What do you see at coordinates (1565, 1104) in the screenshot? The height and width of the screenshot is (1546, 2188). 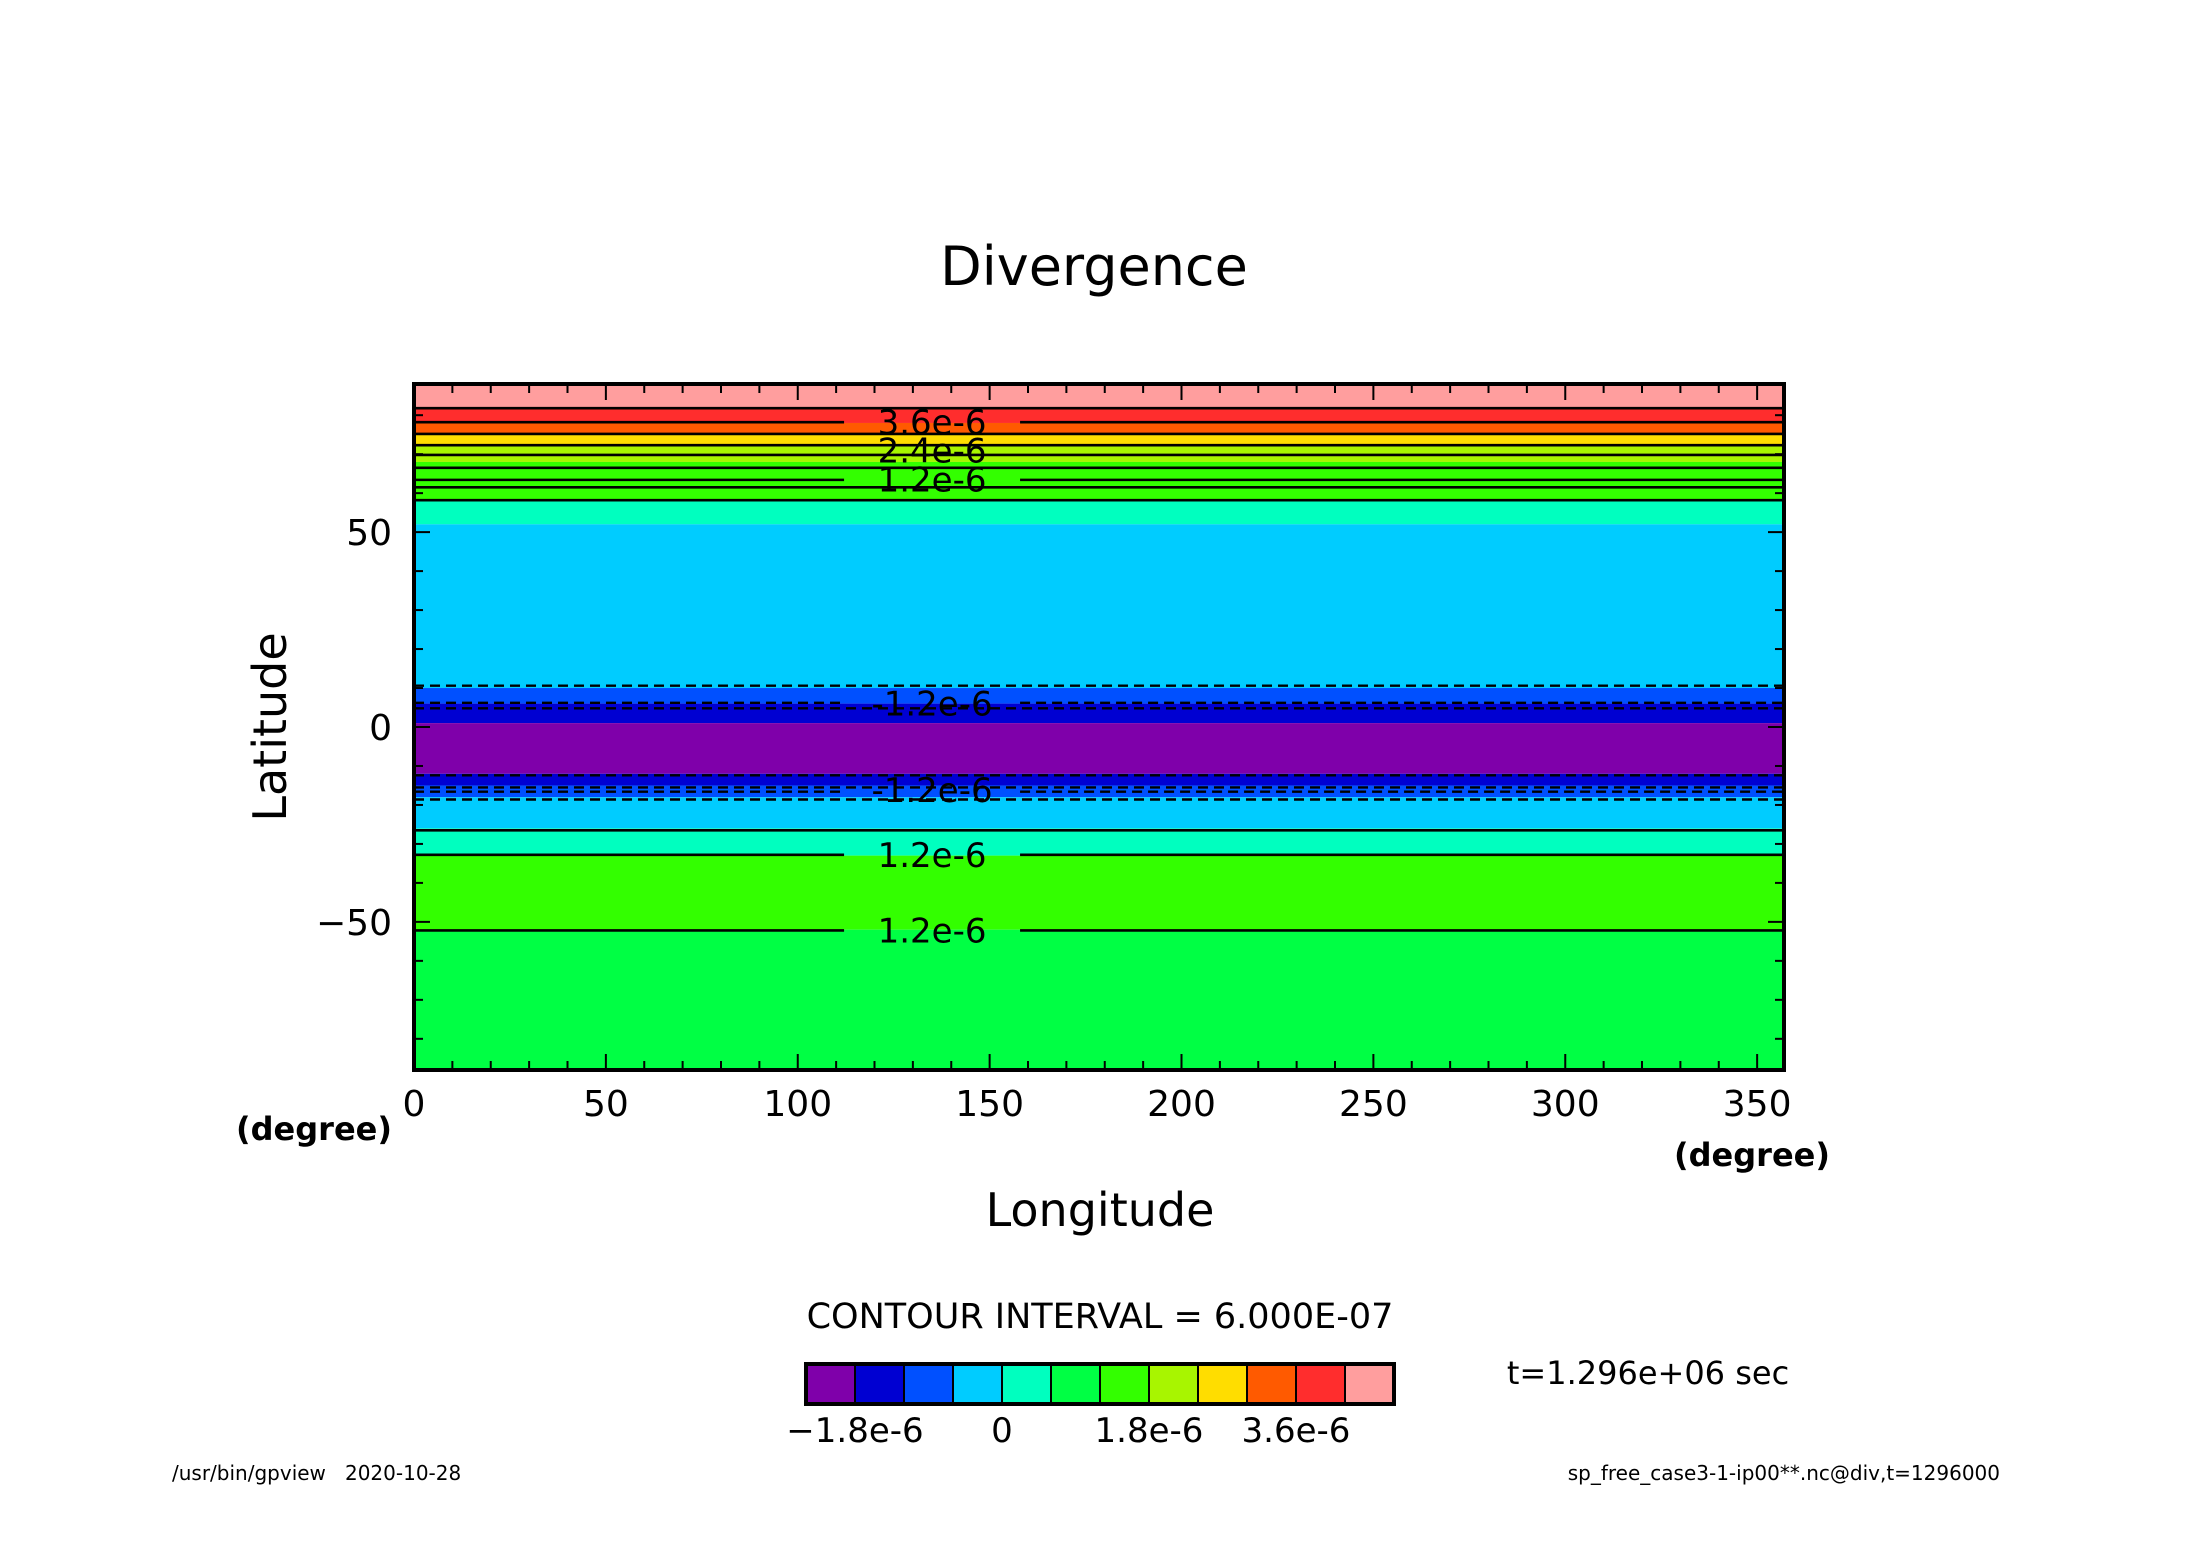 I see `x-tick-label: 300` at bounding box center [1565, 1104].